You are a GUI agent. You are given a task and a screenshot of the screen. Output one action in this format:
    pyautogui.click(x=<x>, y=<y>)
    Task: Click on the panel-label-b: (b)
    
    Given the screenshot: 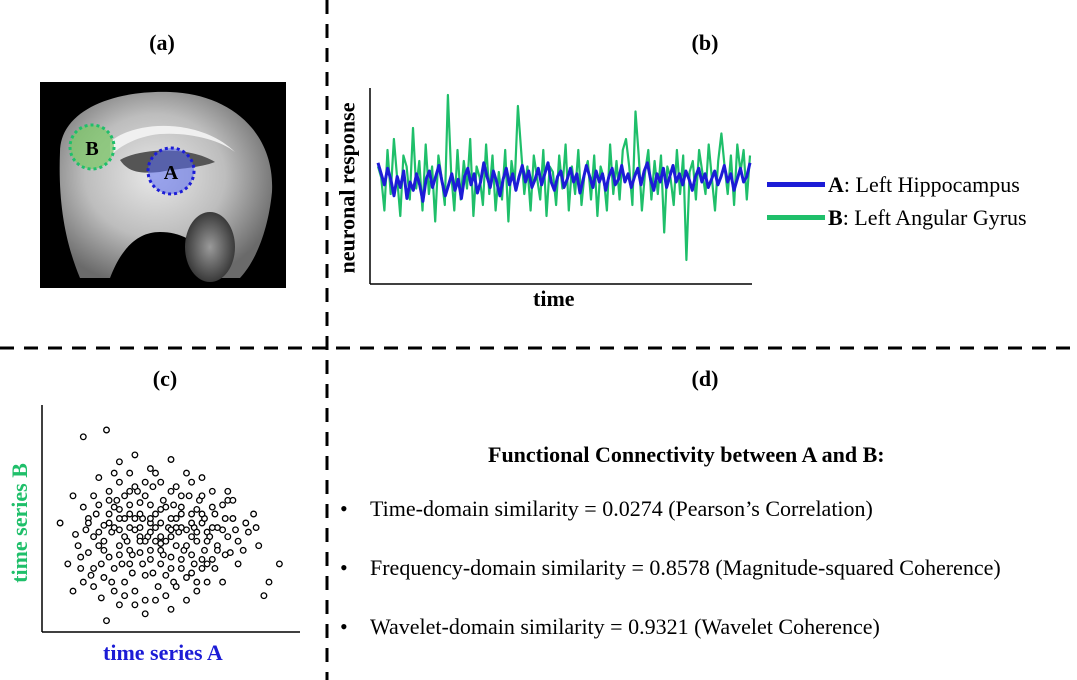 What is the action you would take?
    pyautogui.click(x=705, y=42)
    